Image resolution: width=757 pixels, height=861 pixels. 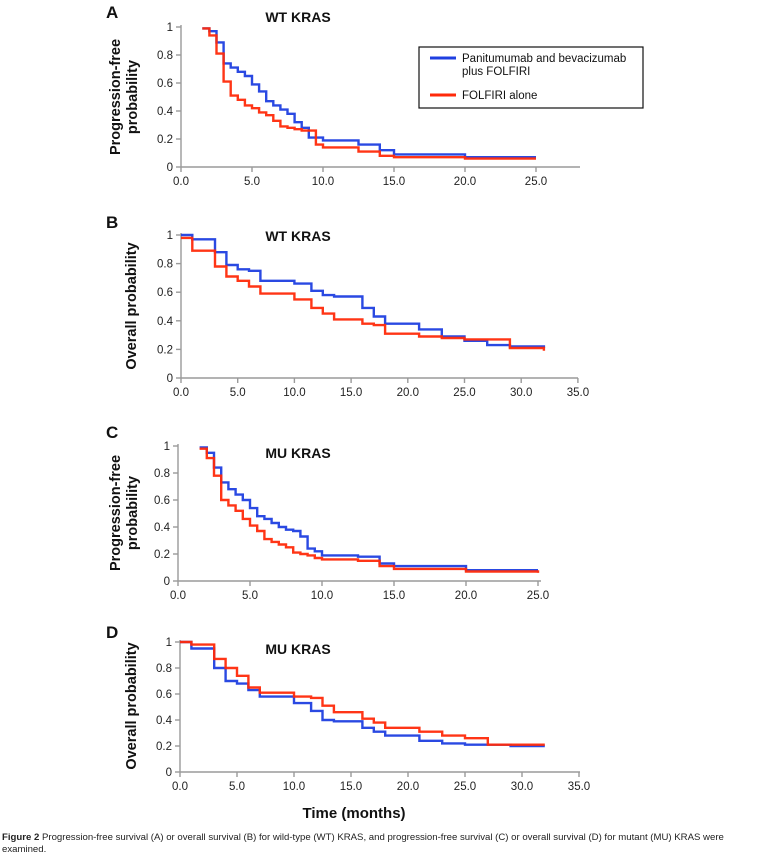 What do you see at coordinates (112, 222) in the screenshot?
I see `panel-letter: B` at bounding box center [112, 222].